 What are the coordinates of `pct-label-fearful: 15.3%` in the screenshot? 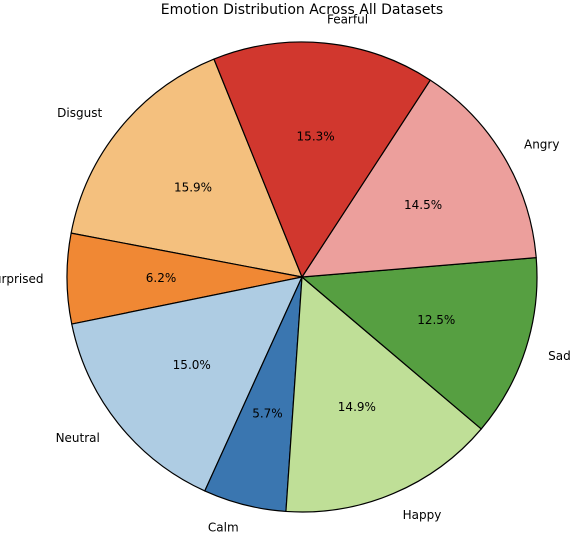 It's located at (316, 137).